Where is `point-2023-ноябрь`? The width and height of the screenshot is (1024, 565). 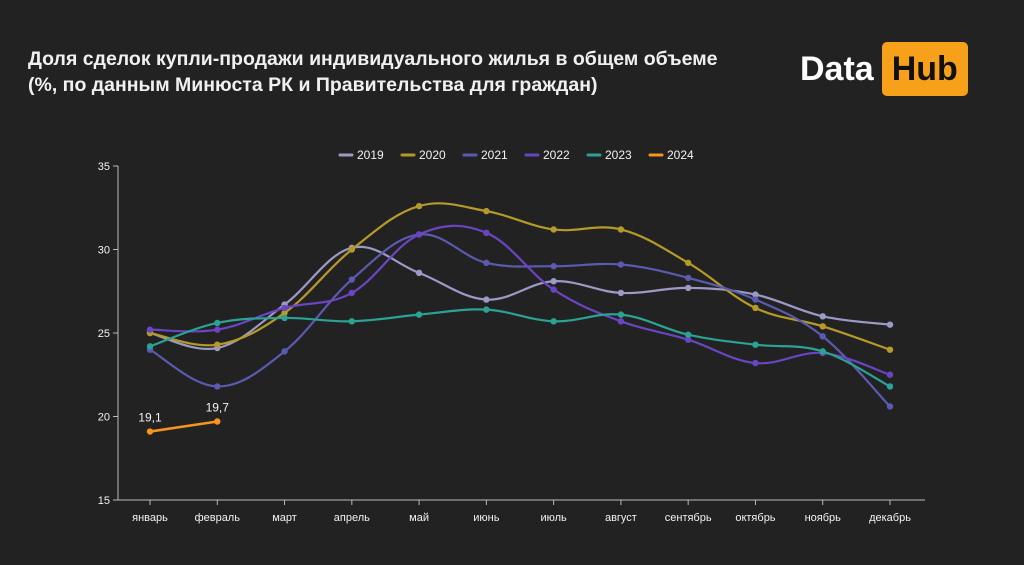 point-2023-ноябрь is located at coordinates (822, 351).